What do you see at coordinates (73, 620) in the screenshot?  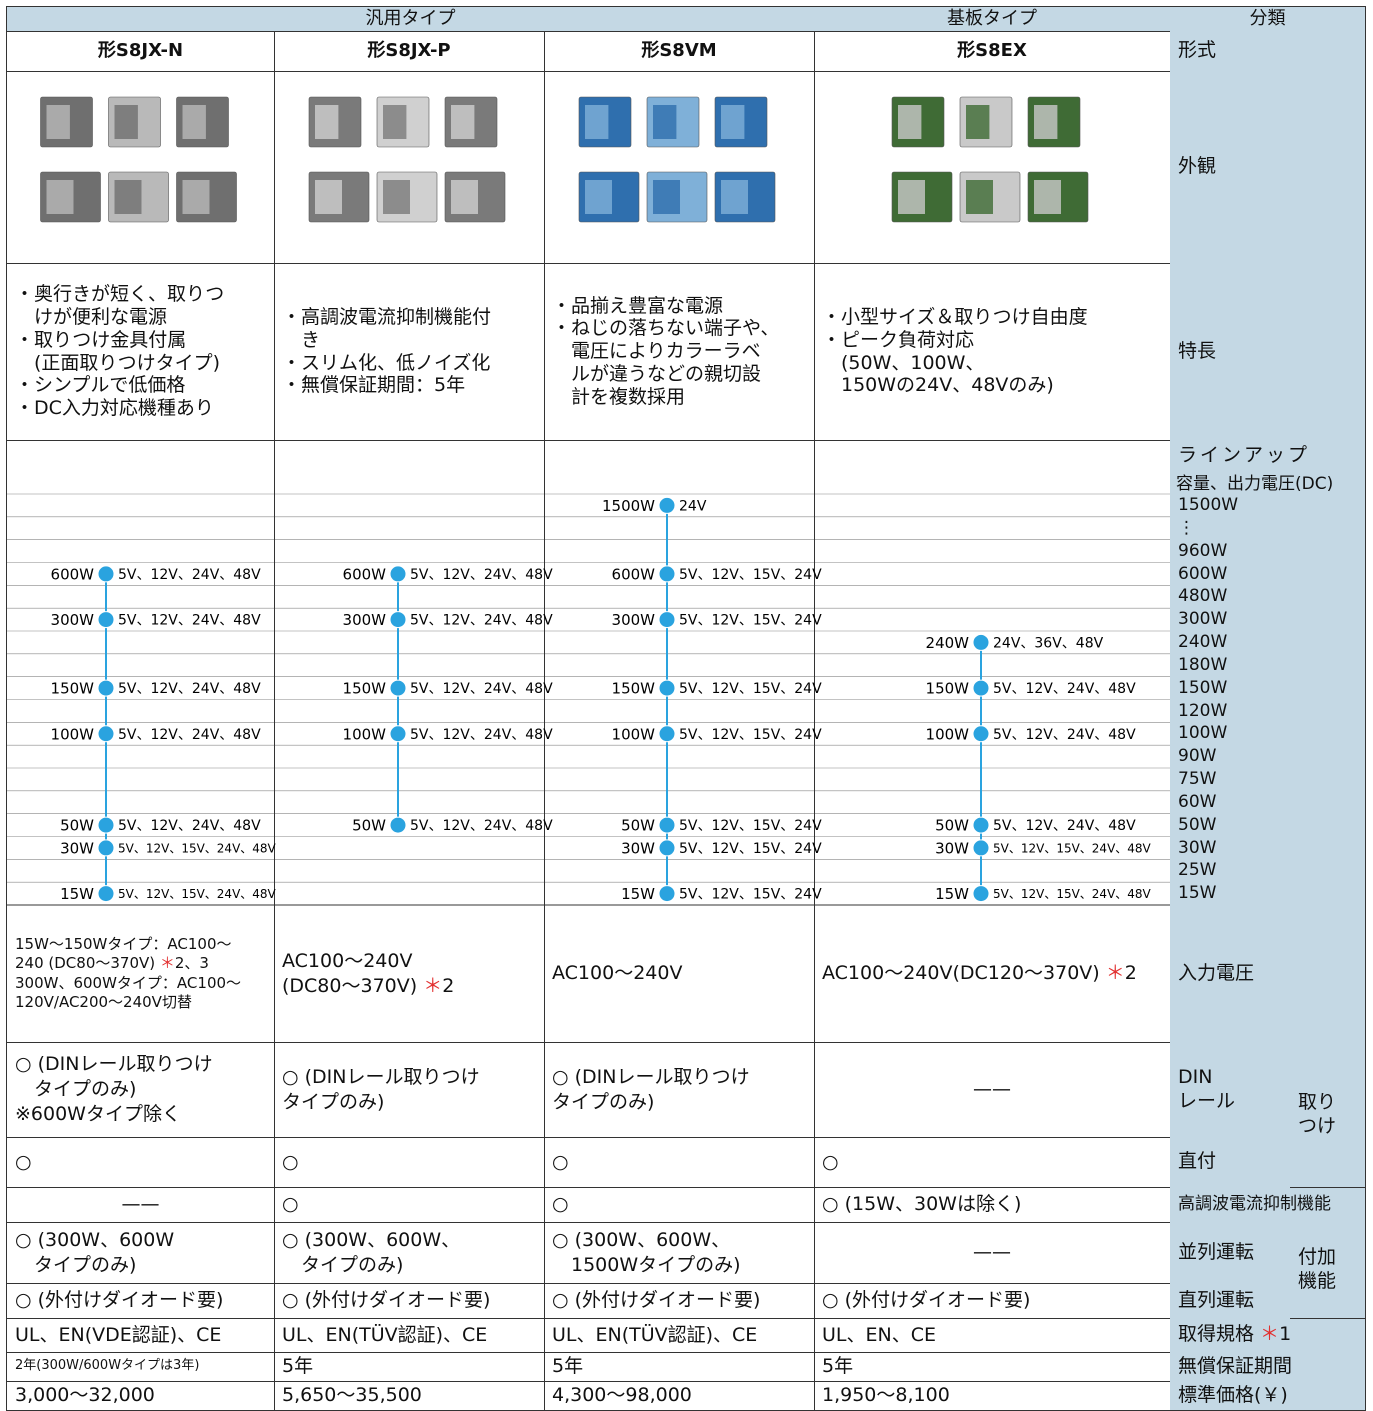 I see `watt-label: 300W` at bounding box center [73, 620].